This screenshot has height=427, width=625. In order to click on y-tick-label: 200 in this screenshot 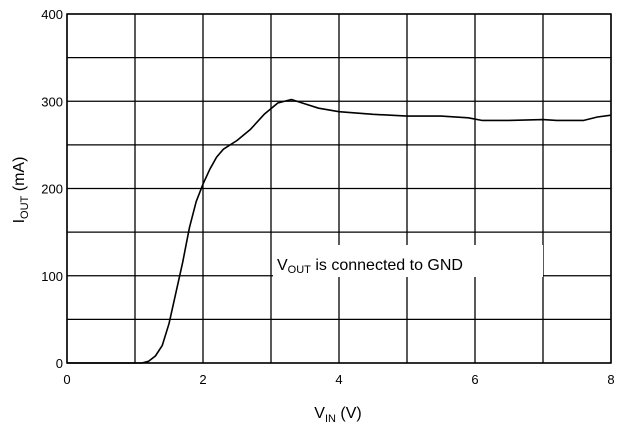, I will do `click(52, 189)`.